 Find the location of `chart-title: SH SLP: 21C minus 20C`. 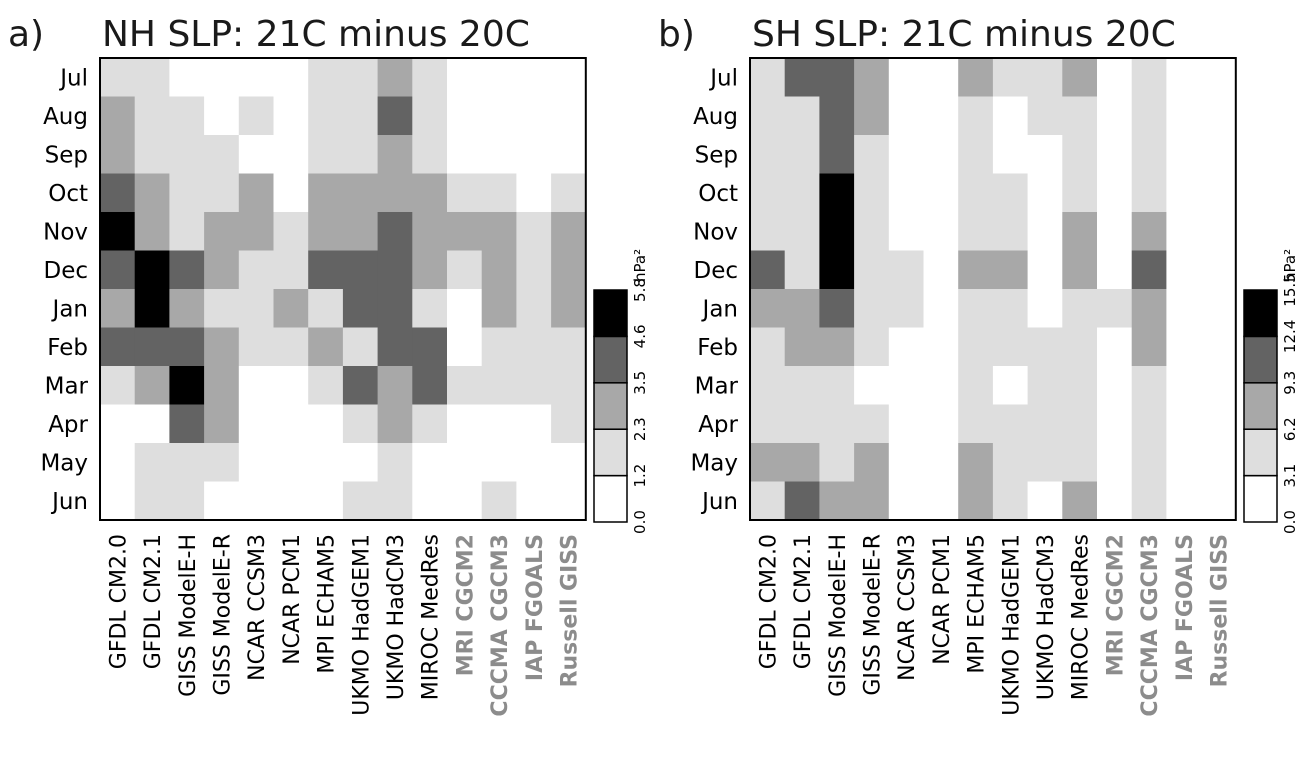

chart-title: SH SLP: 21C minus 20C is located at coordinates (964, 34).